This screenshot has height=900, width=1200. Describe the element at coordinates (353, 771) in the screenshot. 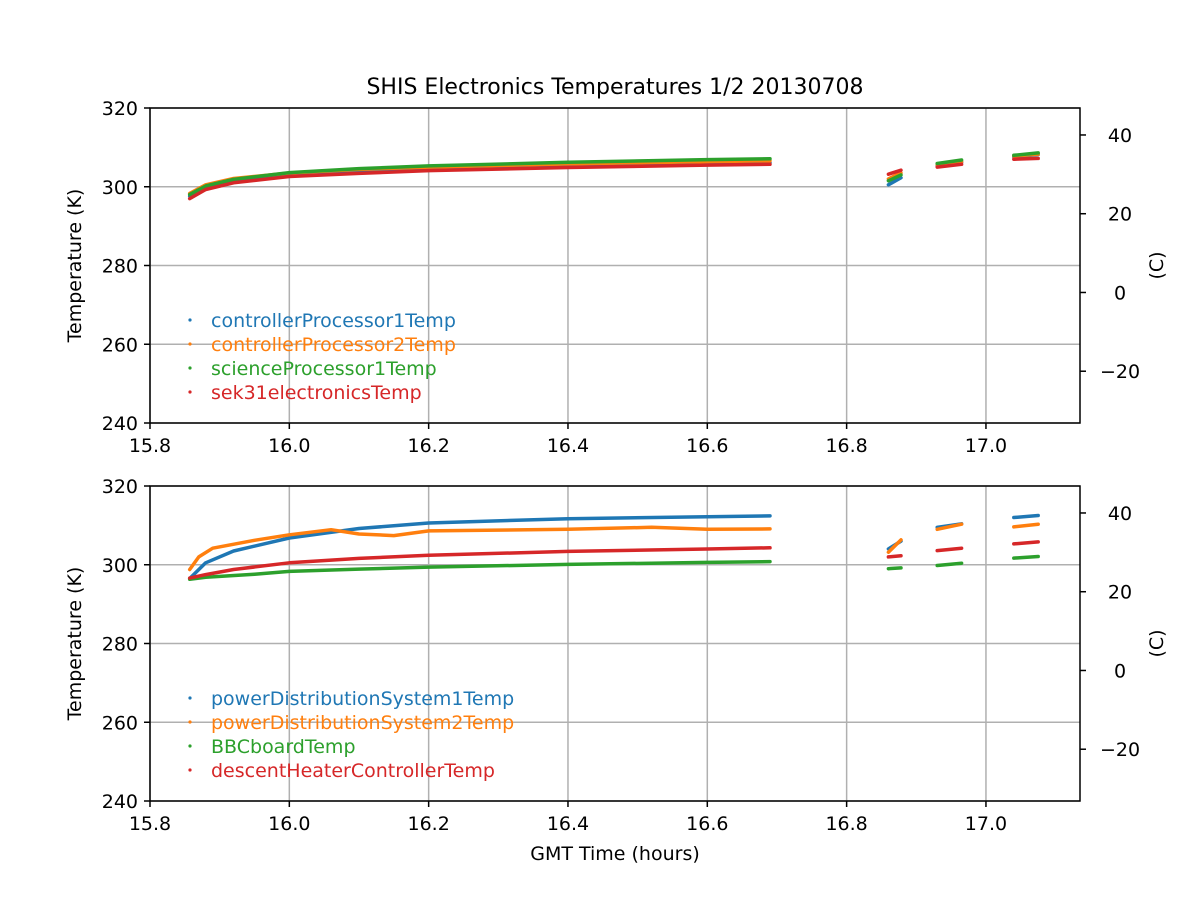

I see `legend-label: descentHeaterControllerTemp` at that location.